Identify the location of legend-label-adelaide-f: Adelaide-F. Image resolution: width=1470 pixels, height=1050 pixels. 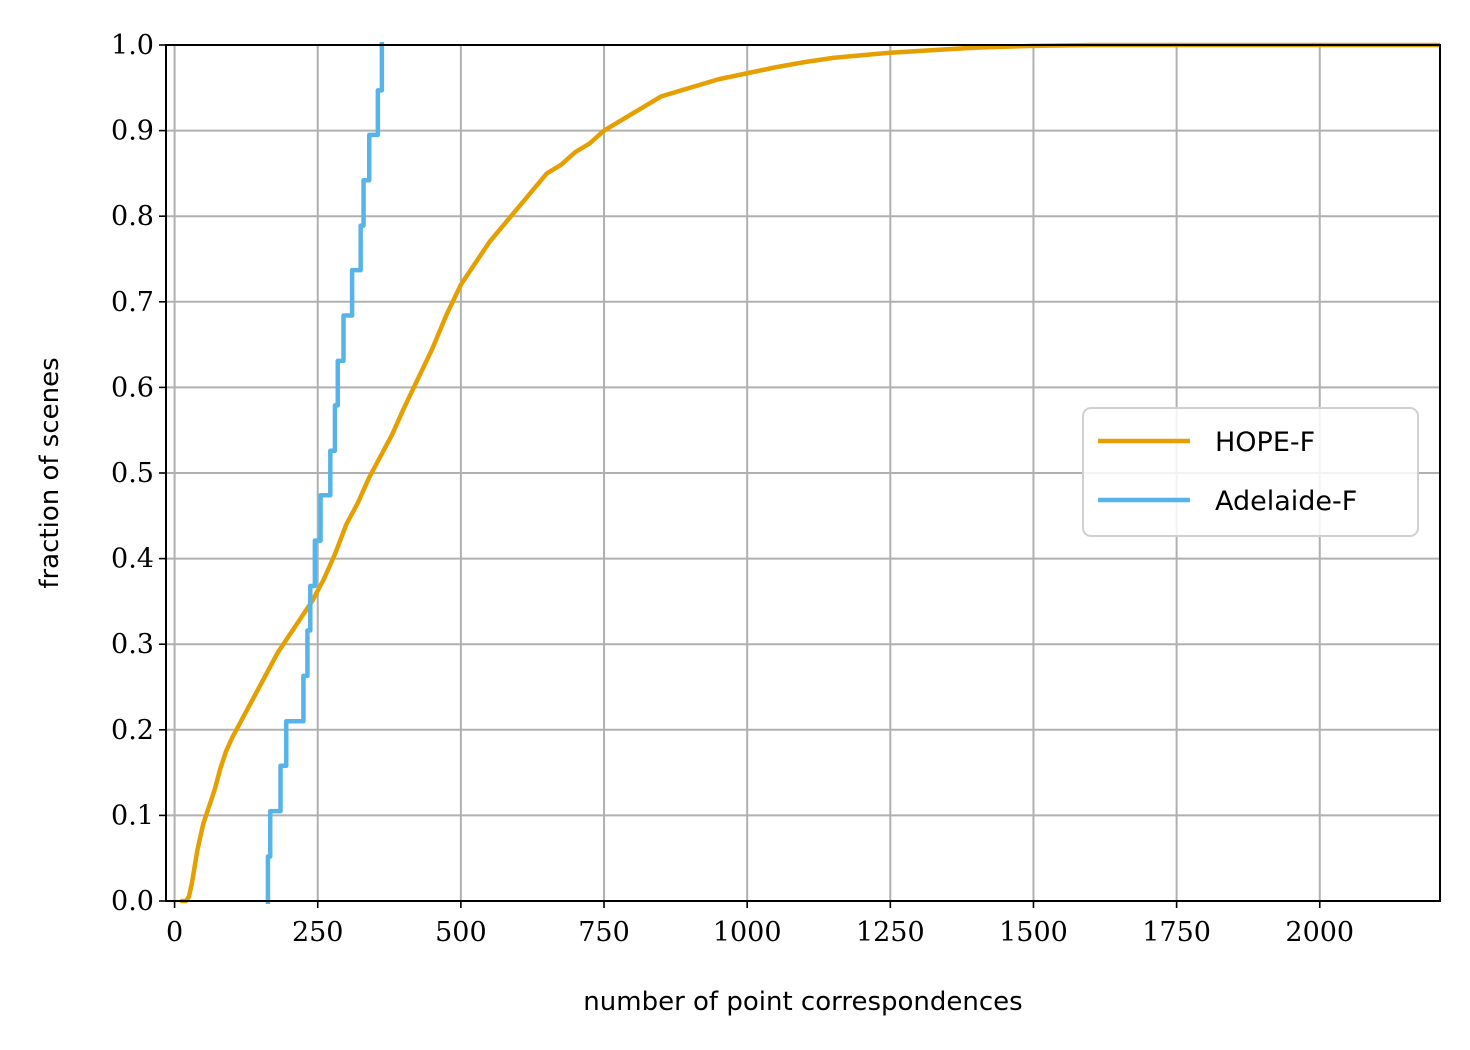
(1286, 501).